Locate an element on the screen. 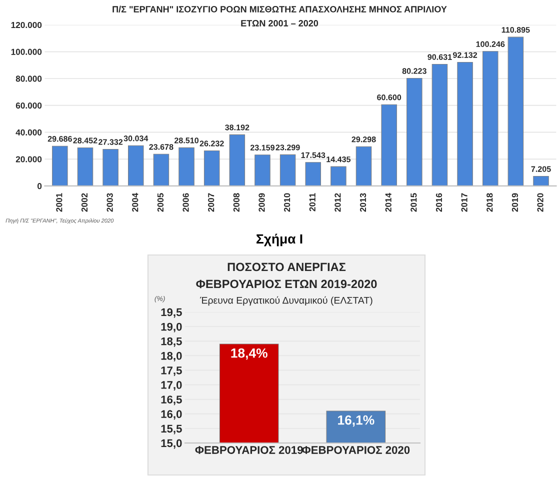 This screenshot has height=478, width=559. y-tick-label: 0 is located at coordinates (39, 186).